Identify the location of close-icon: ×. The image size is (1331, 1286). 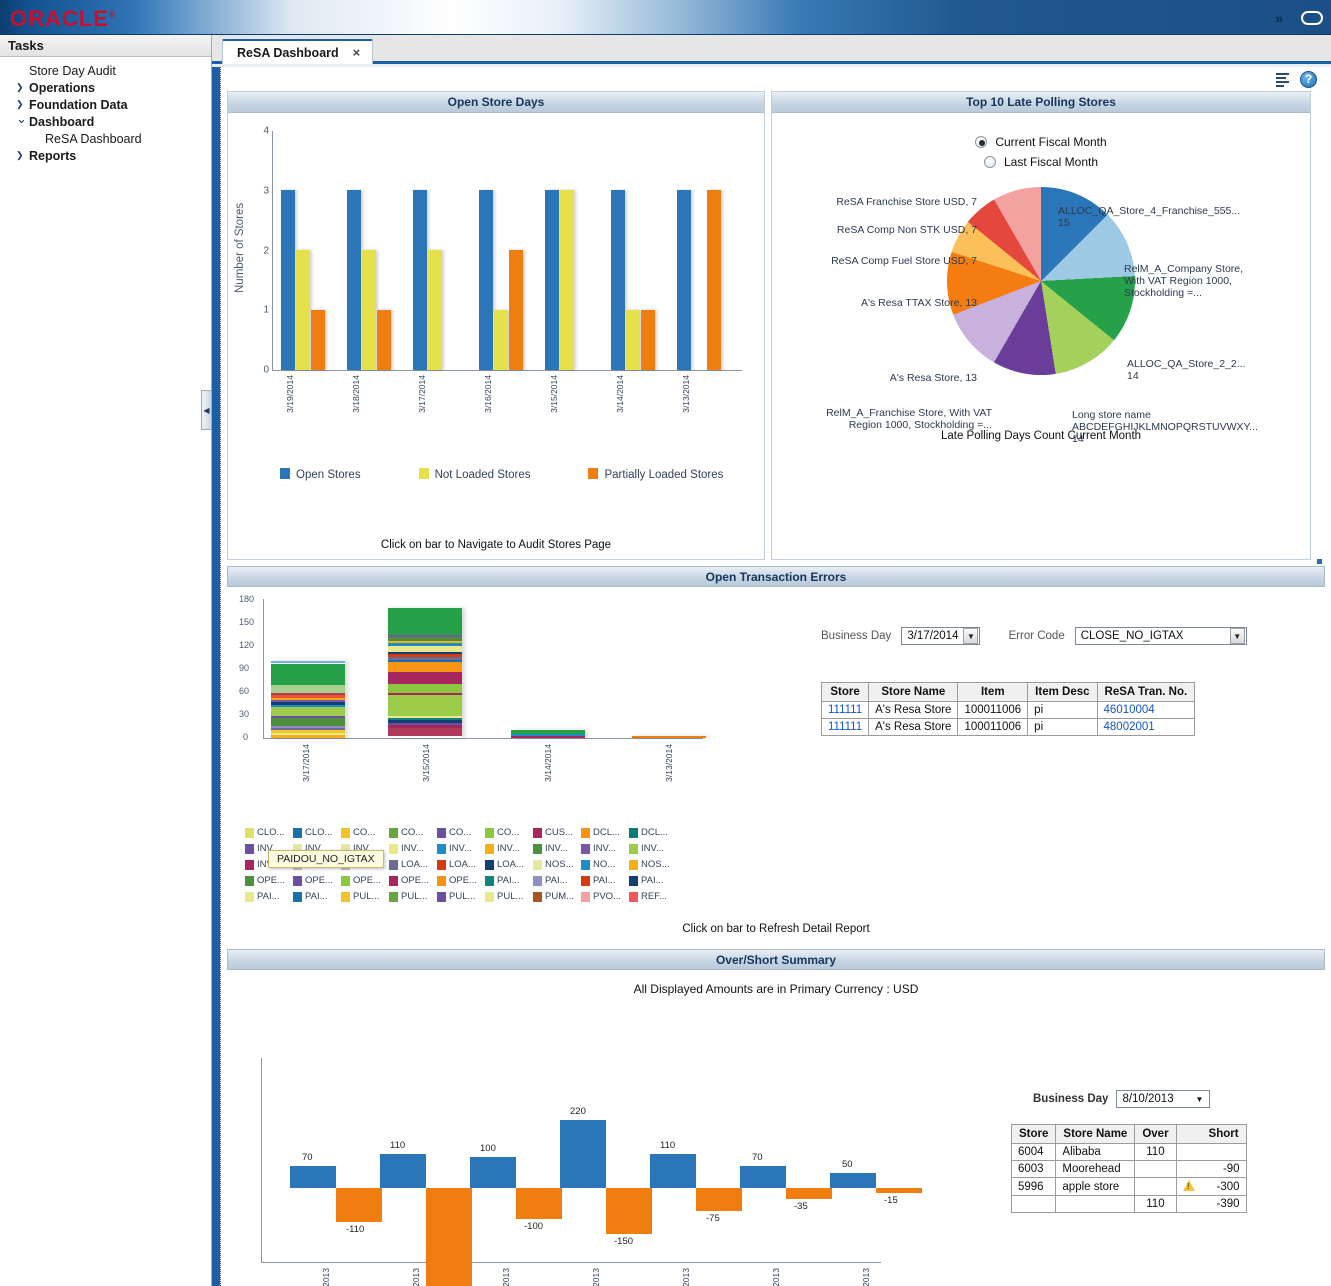
(356, 52).